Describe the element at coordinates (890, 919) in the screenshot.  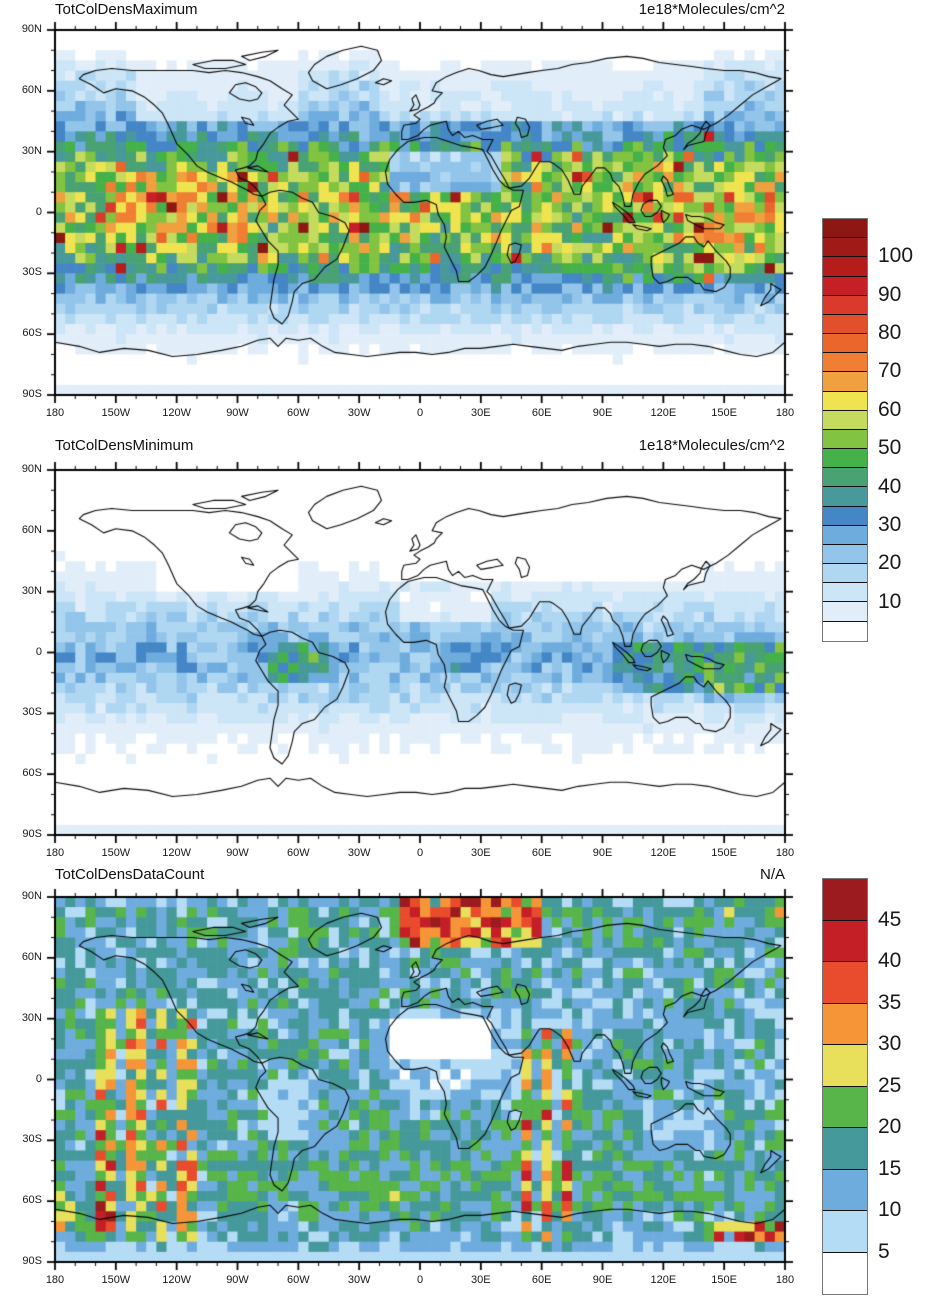
I see `colorbar-tick-label: 45` at that location.